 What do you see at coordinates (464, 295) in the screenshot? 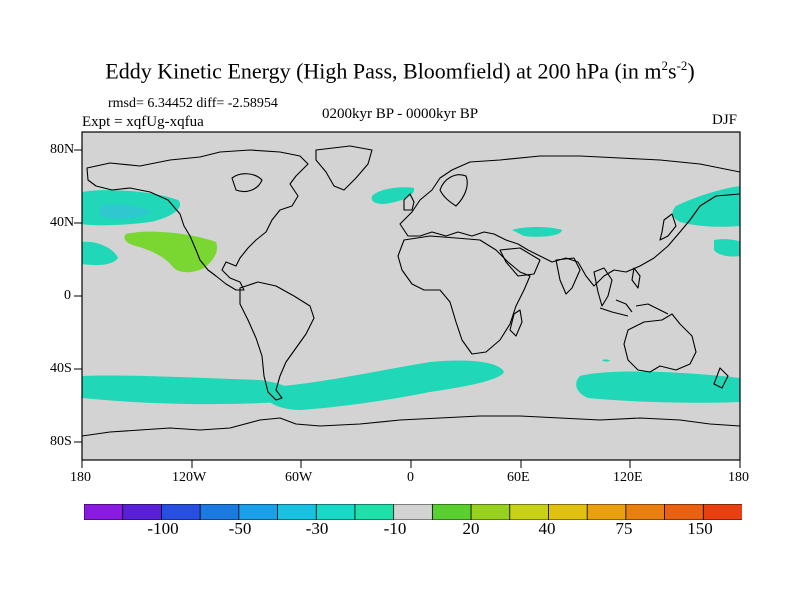
I see `coast-africa` at bounding box center [464, 295].